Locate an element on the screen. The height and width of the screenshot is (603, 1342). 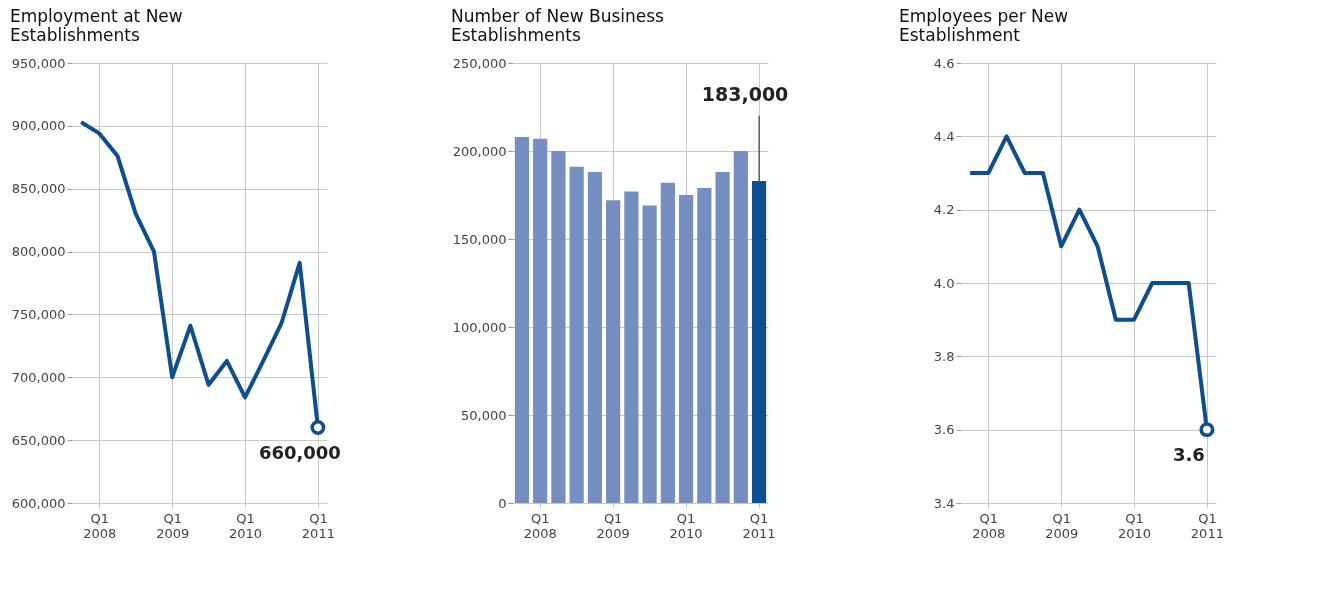
chart-title: Number of New Business Establishments is located at coordinates (558, 25).